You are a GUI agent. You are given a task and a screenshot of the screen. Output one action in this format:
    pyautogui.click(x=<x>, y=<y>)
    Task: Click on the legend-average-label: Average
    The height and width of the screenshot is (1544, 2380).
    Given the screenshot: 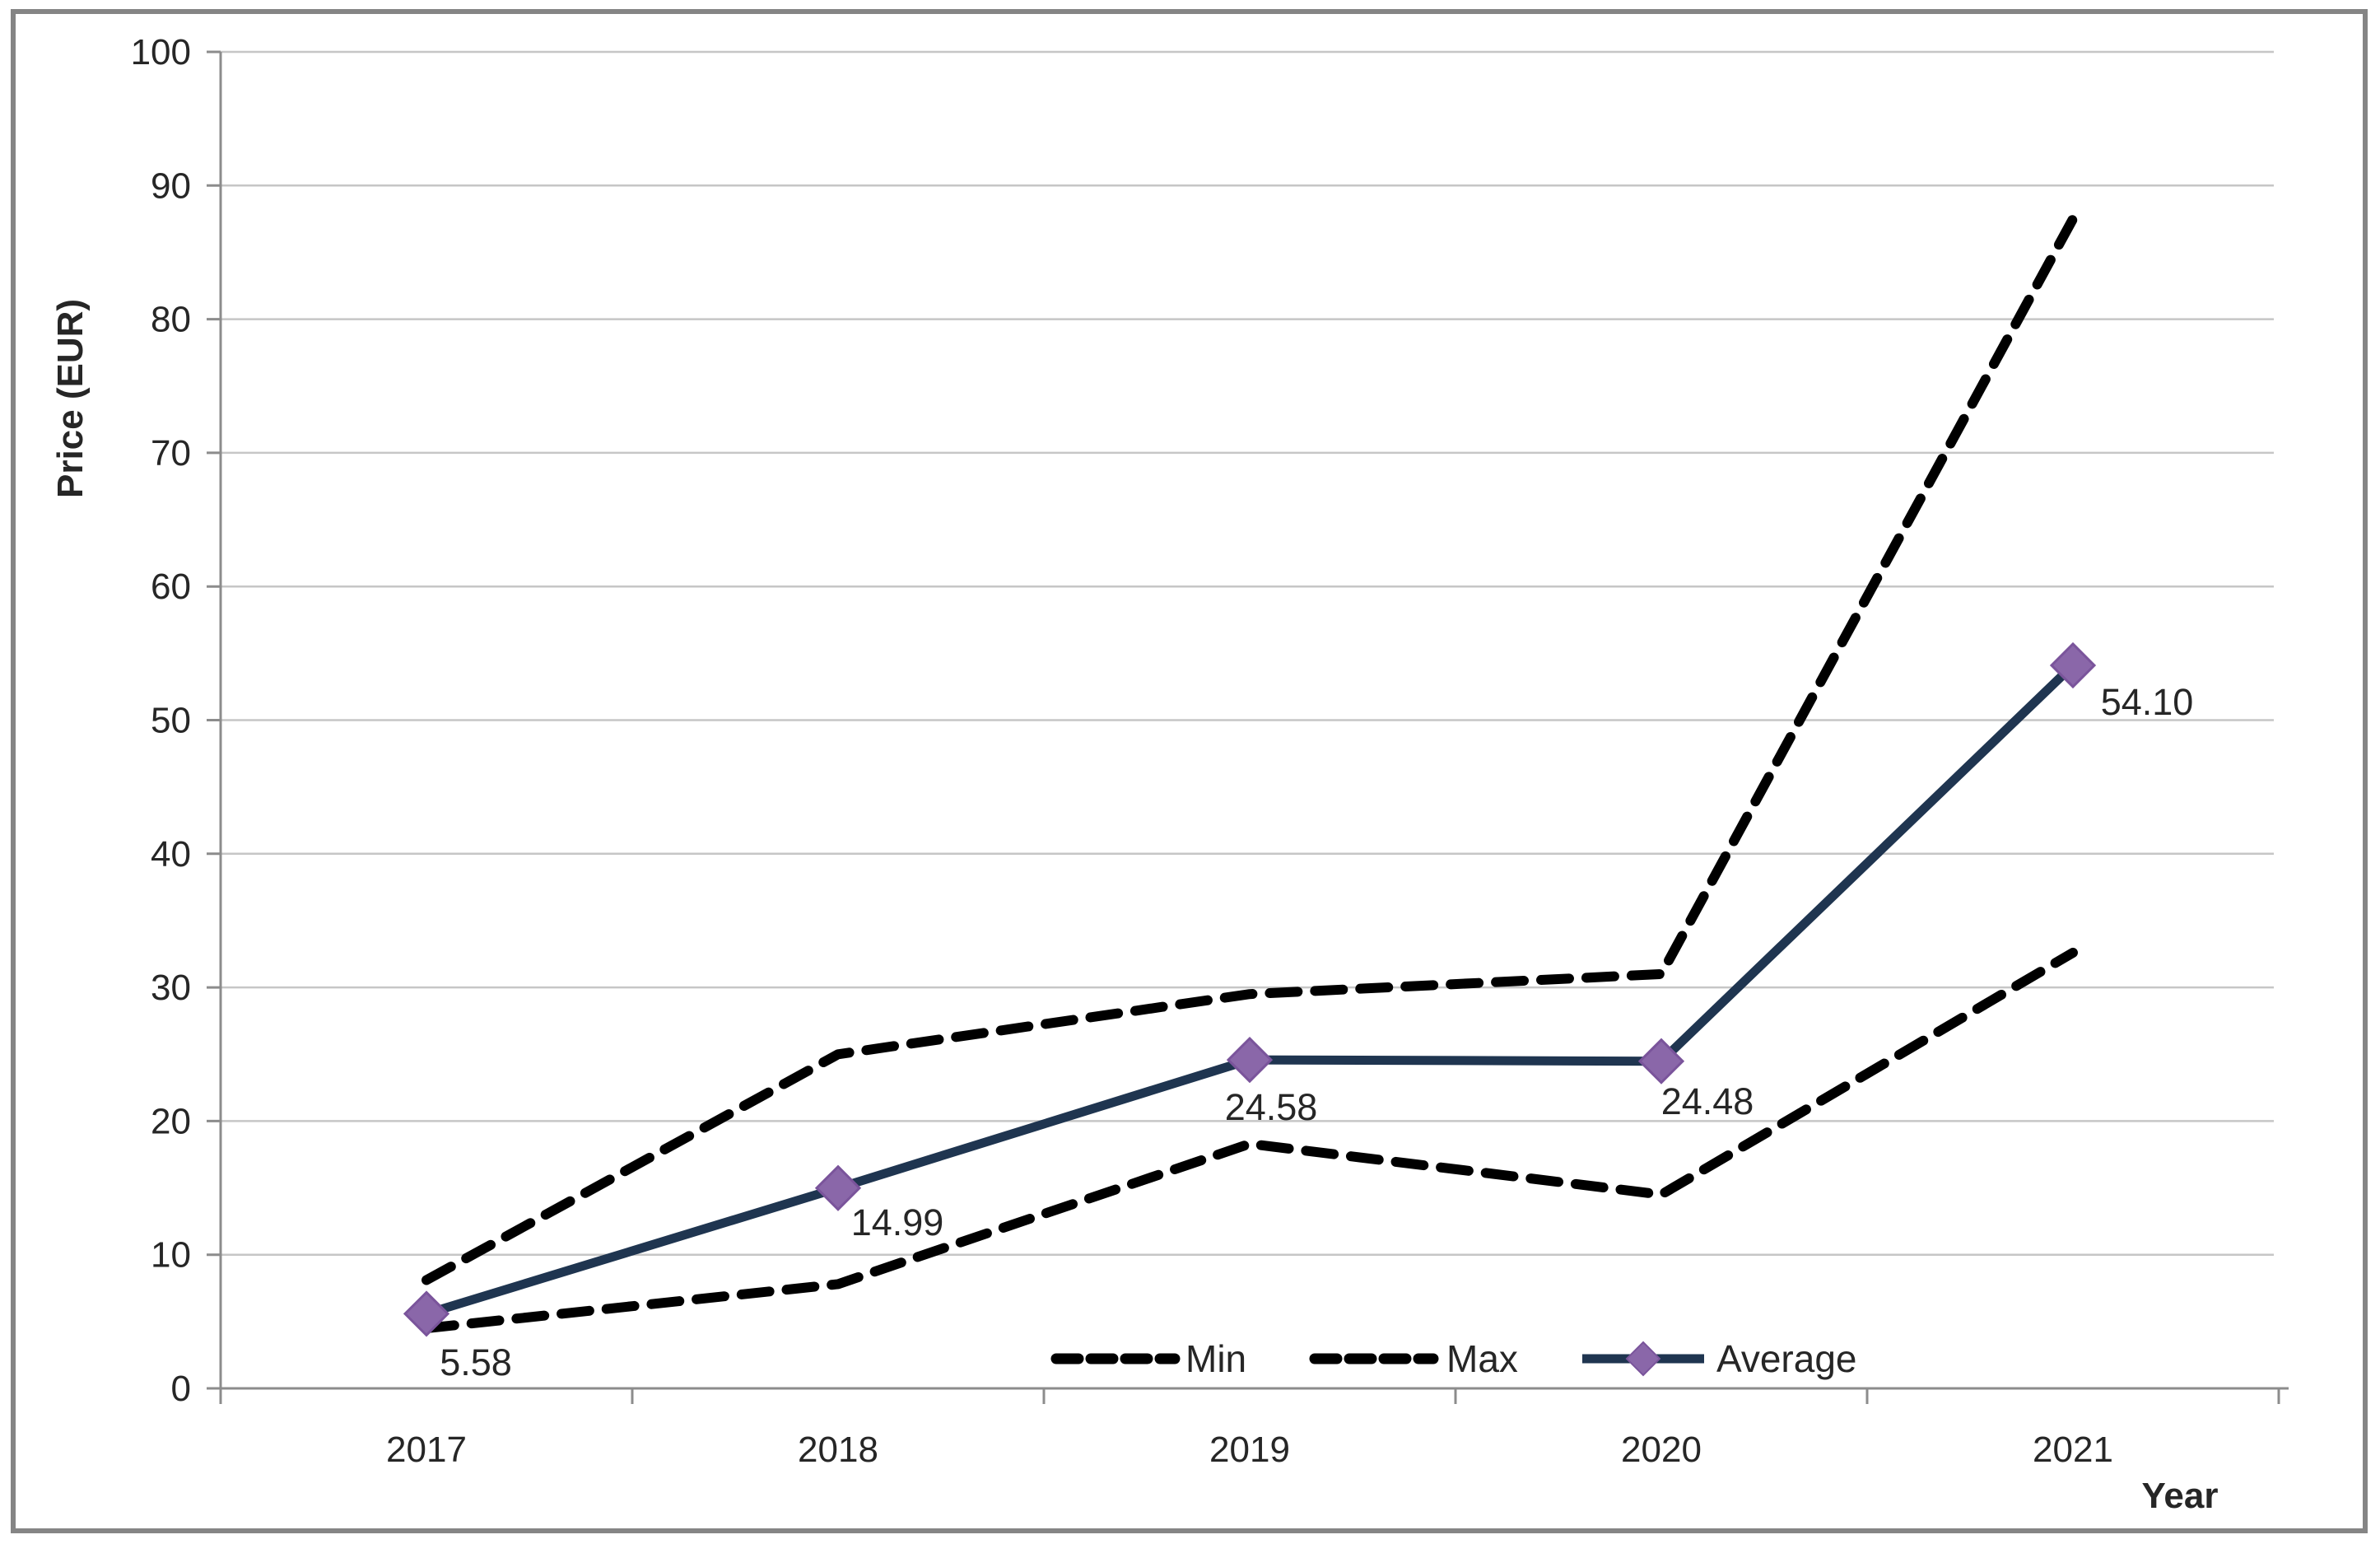 What is the action you would take?
    pyautogui.click(x=1787, y=1358)
    